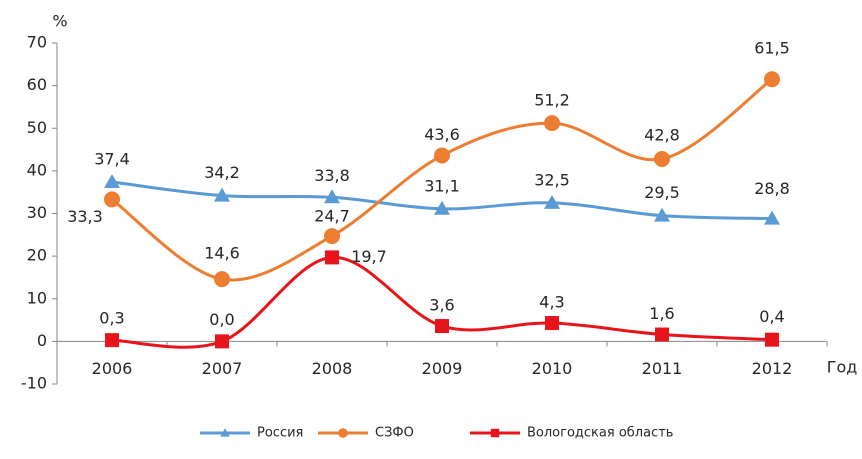  What do you see at coordinates (662, 192) in the screenshot?
I see `data-label: 29,5` at bounding box center [662, 192].